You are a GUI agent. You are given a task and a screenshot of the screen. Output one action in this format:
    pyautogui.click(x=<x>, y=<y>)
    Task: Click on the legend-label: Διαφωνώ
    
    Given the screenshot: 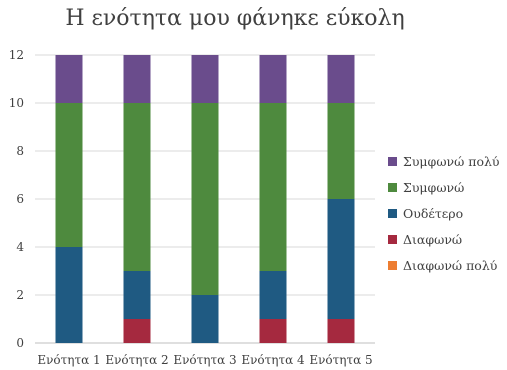 What is the action you would take?
    pyautogui.click(x=433, y=239)
    